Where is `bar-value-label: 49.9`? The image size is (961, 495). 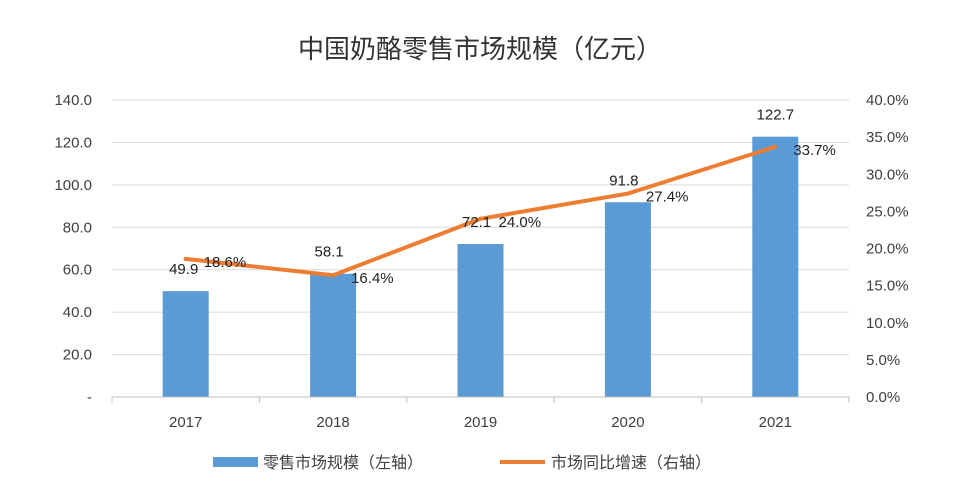
bar-value-label: 49.9 is located at coordinates (183, 269).